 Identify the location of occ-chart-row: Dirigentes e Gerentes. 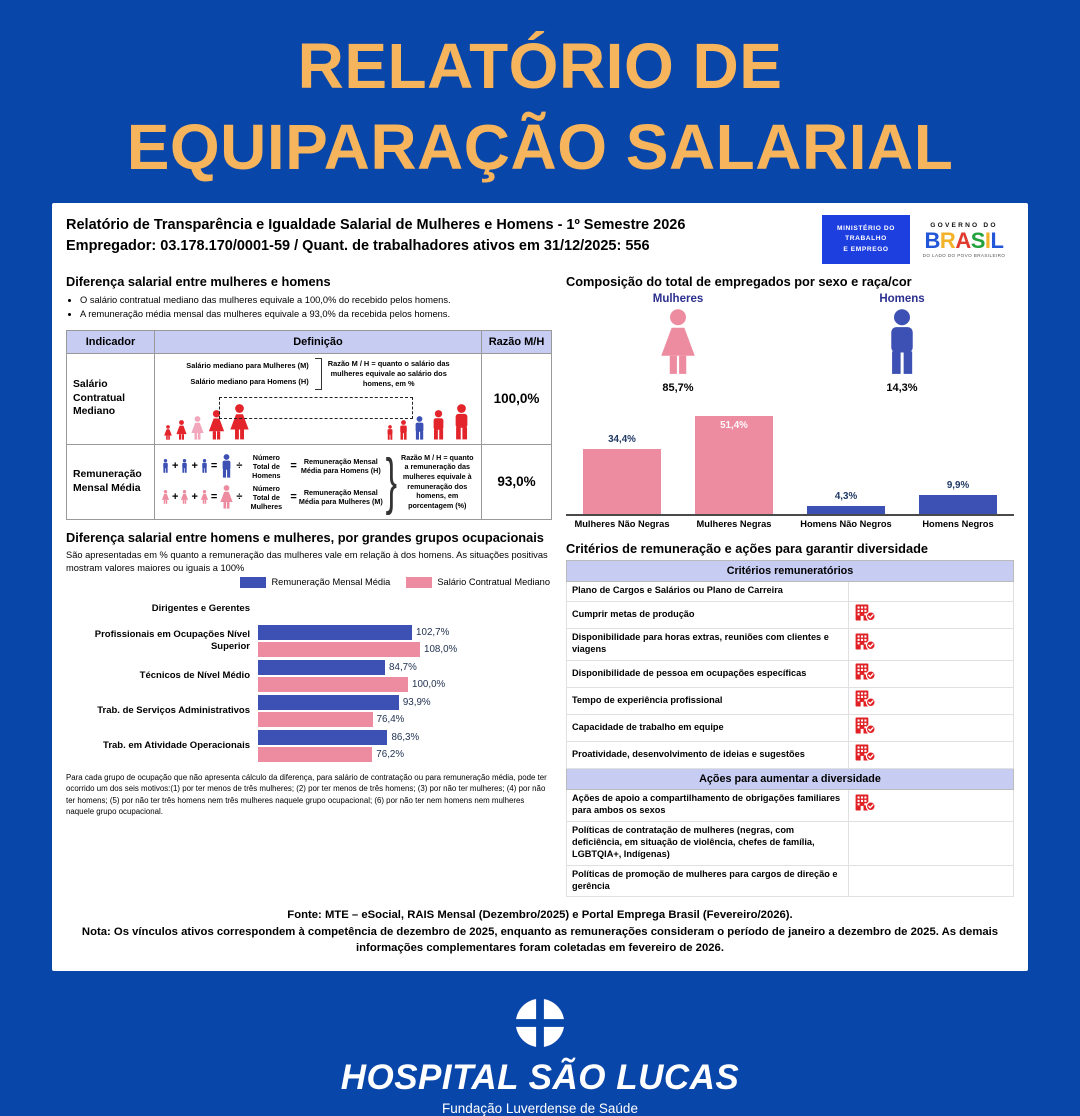
(309, 609).